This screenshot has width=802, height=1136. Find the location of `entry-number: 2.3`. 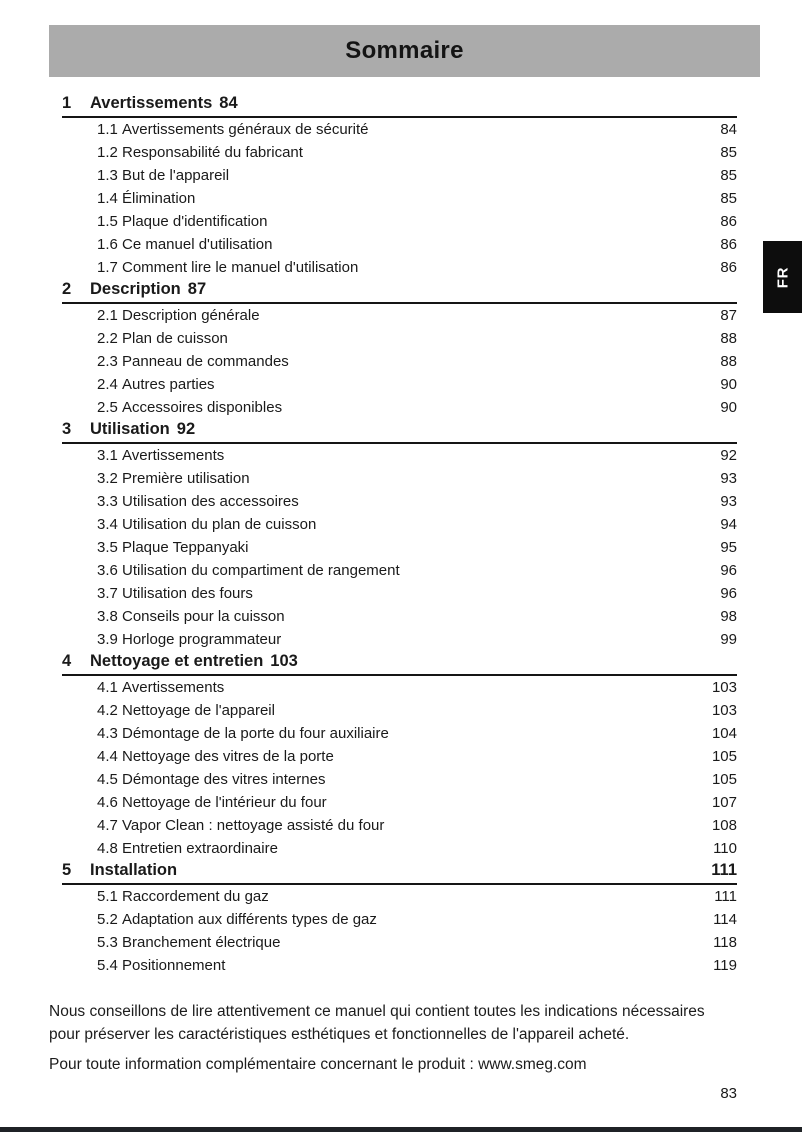

entry-number: 2.3 is located at coordinates (107, 361).